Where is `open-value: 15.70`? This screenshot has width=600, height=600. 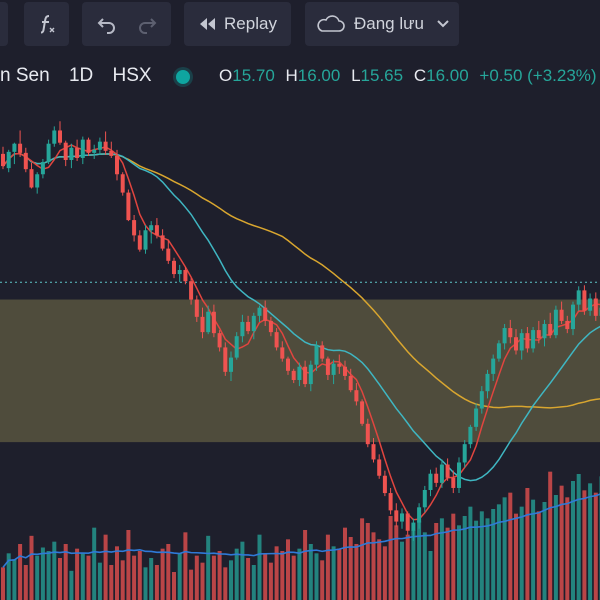 open-value: 15.70 is located at coordinates (253, 75).